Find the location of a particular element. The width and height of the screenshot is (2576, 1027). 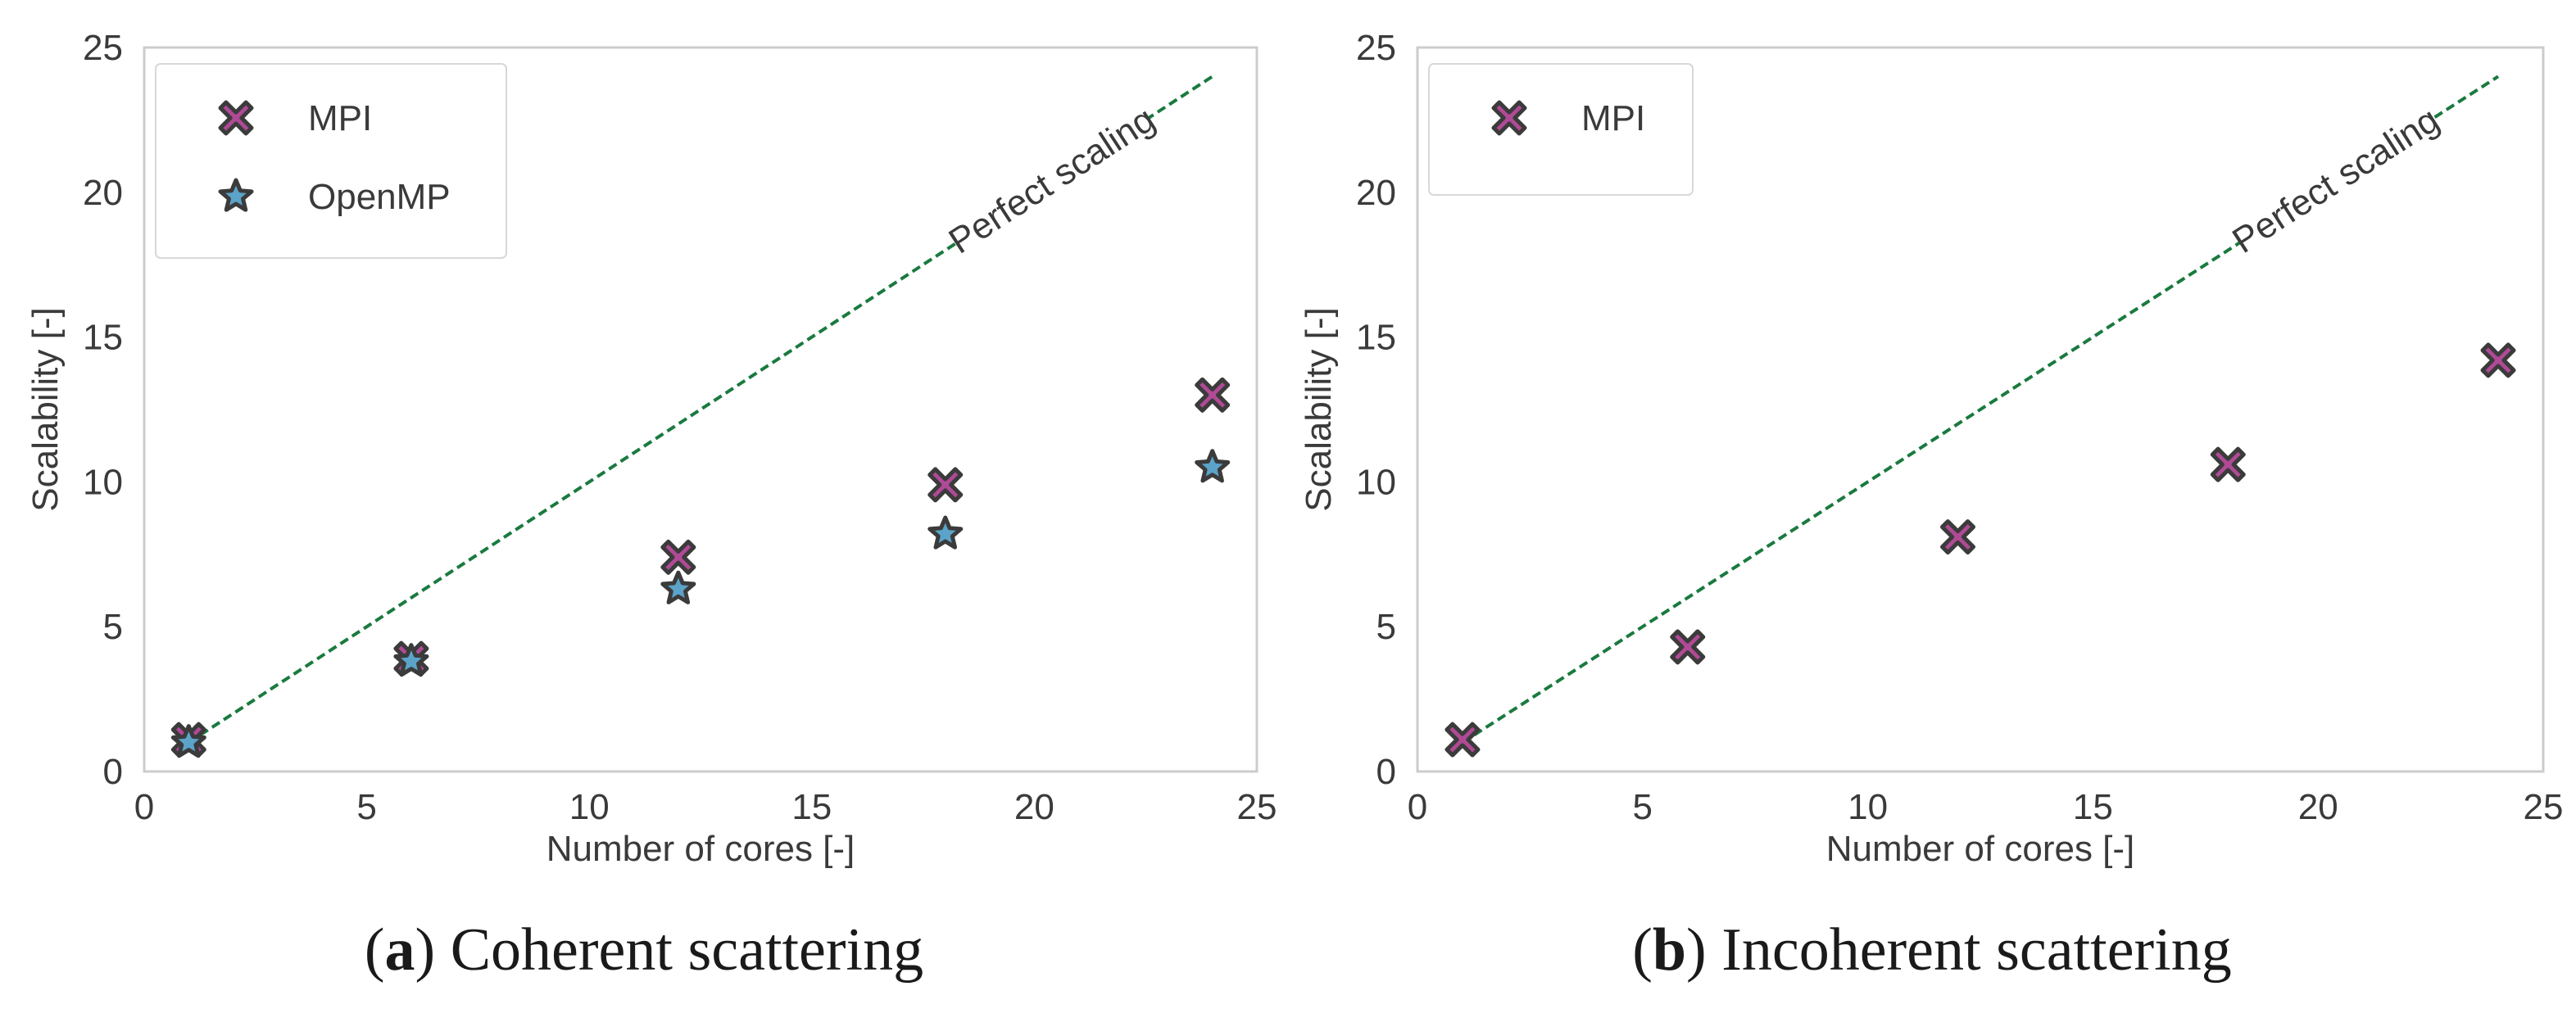

y-tick-label-b-3: 15 is located at coordinates (1376, 338).